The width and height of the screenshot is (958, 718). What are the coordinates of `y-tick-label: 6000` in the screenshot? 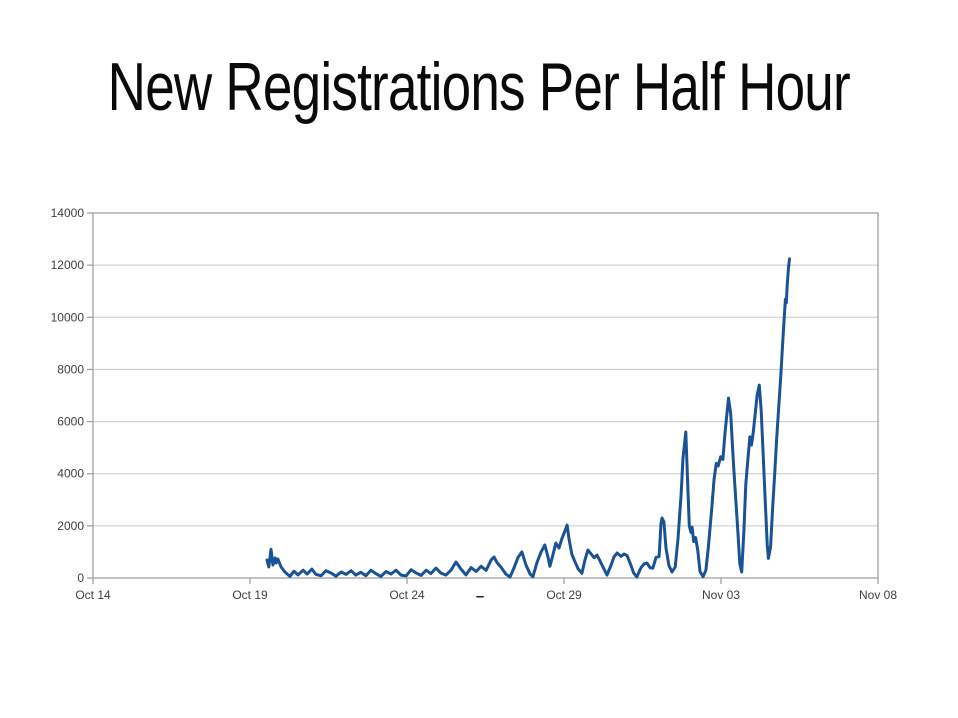 It's located at (70, 422).